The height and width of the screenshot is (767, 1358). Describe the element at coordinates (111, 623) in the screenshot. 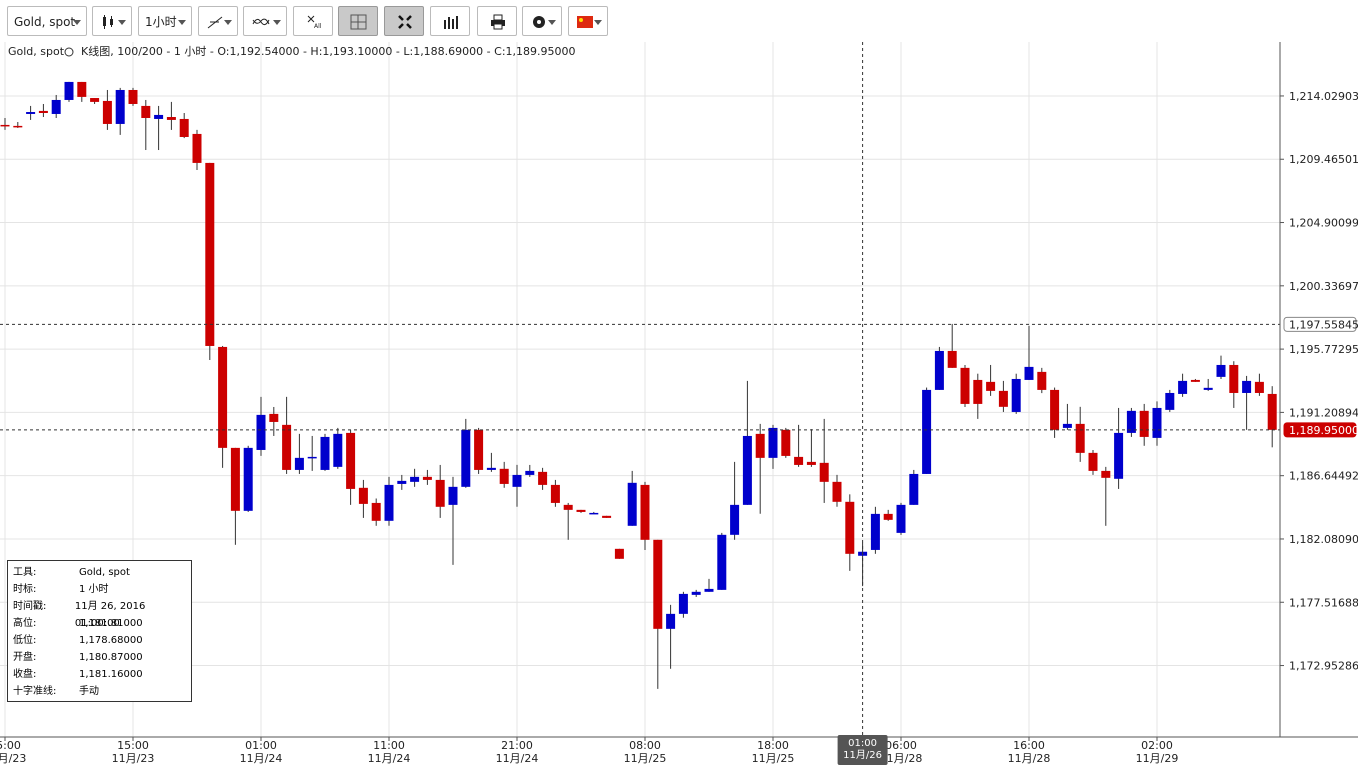

I see `info-value: 1,181.81000` at that location.